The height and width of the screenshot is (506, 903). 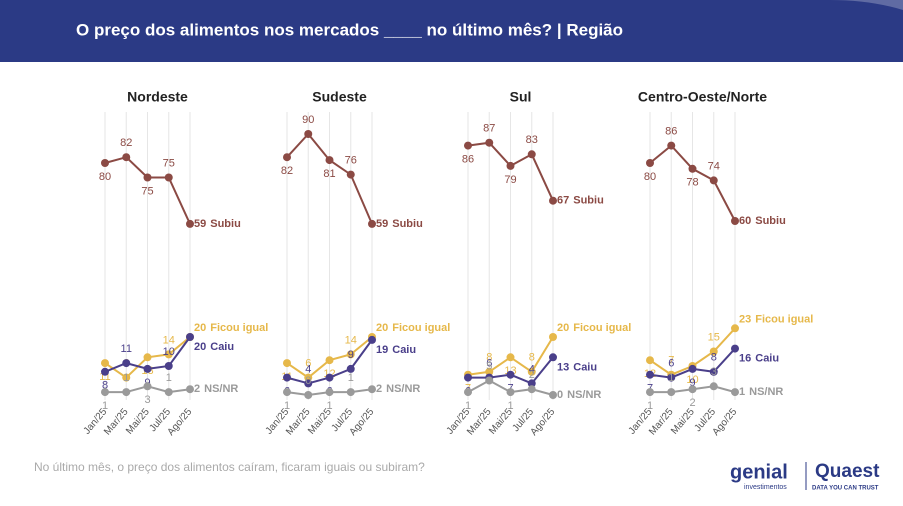 What do you see at coordinates (489, 129) in the screenshot?
I see `value-label: 87` at bounding box center [489, 129].